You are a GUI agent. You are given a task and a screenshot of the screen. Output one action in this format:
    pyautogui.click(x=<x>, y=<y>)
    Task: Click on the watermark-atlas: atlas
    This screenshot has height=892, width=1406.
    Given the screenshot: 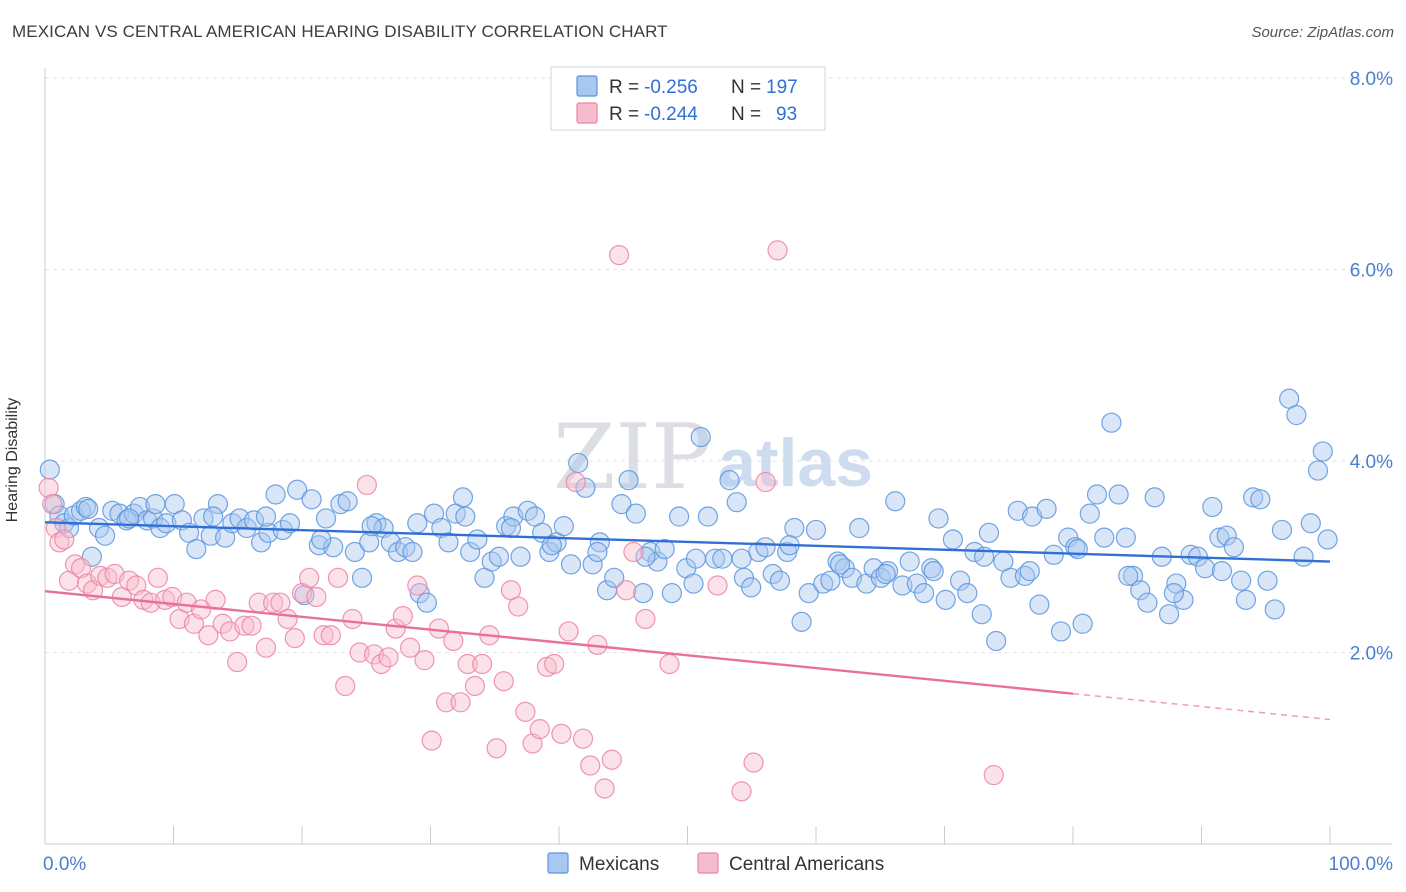 What is the action you would take?
    pyautogui.click(x=795, y=463)
    